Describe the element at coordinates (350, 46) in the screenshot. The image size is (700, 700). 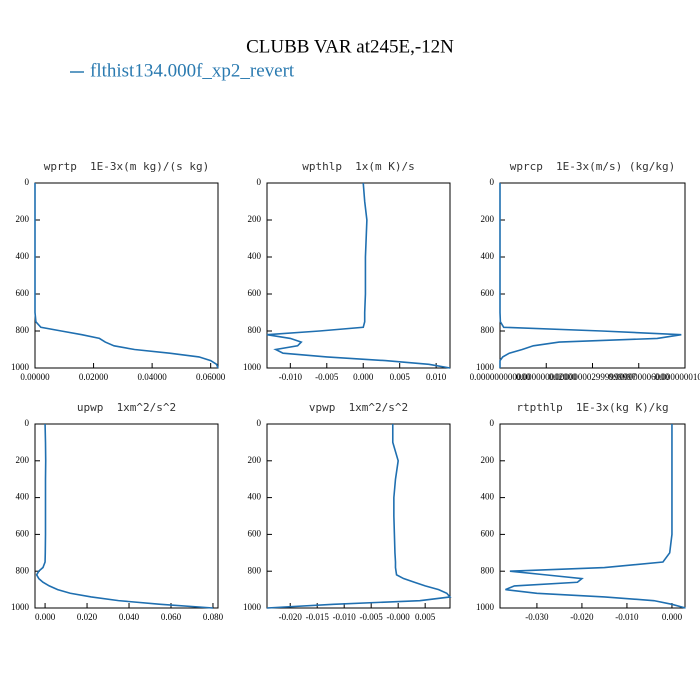
I see `figure-title: CLUBB VAR at245E,-12N` at that location.